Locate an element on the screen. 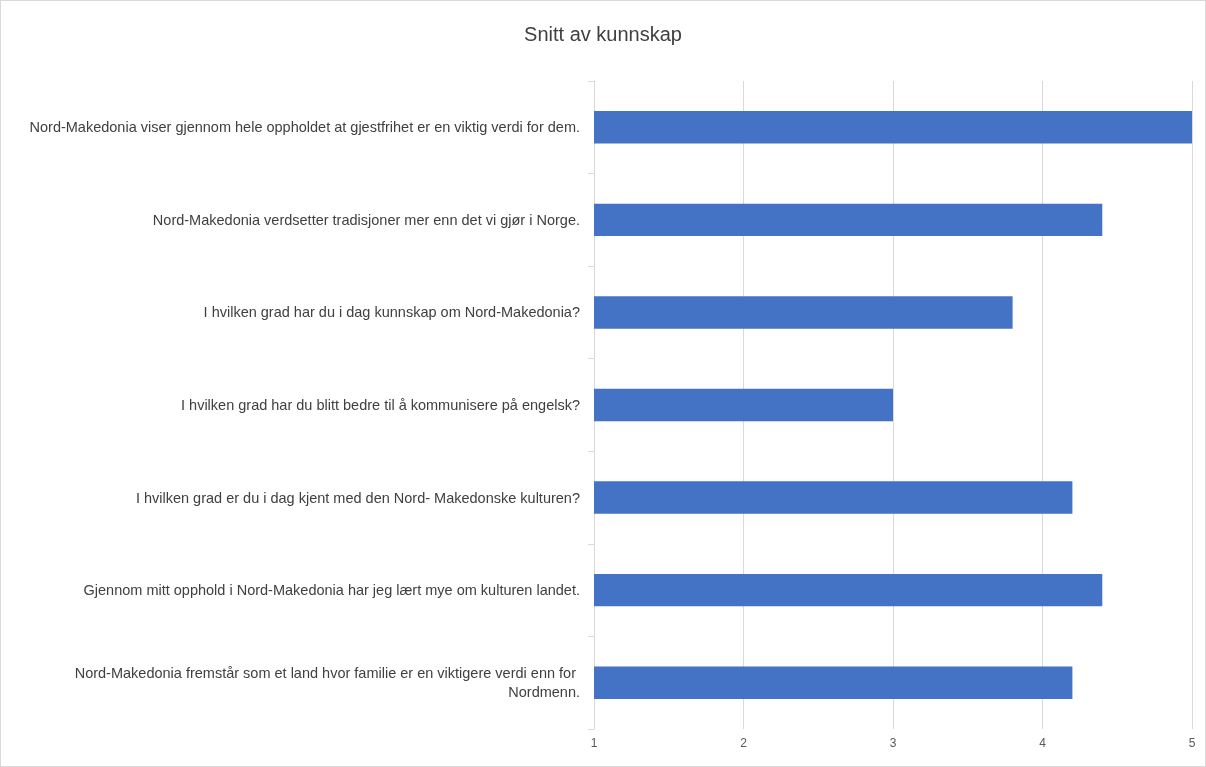 Image resolution: width=1206 pixels, height=767 pixels. y-tick-label: Gjennom mitt opphold i Nord-Makedonia har jeg lært mye om kulturen landet. is located at coordinates (331, 590).